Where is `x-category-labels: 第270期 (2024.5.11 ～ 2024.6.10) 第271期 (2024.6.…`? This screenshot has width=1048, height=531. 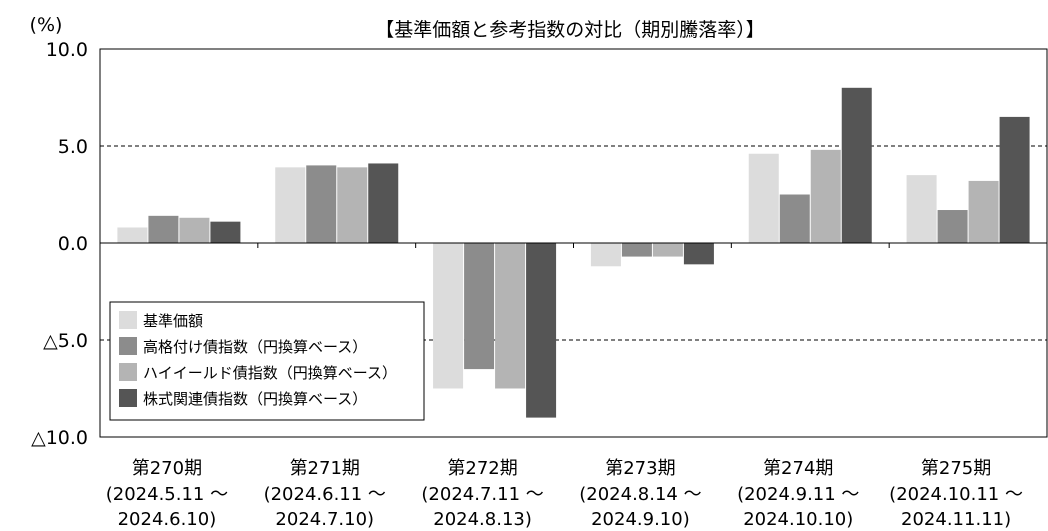
x-category-labels: 第270期 (2024.5.11 ～ 2024.6.10) 第271期 (2024.6.… is located at coordinates (564, 494).